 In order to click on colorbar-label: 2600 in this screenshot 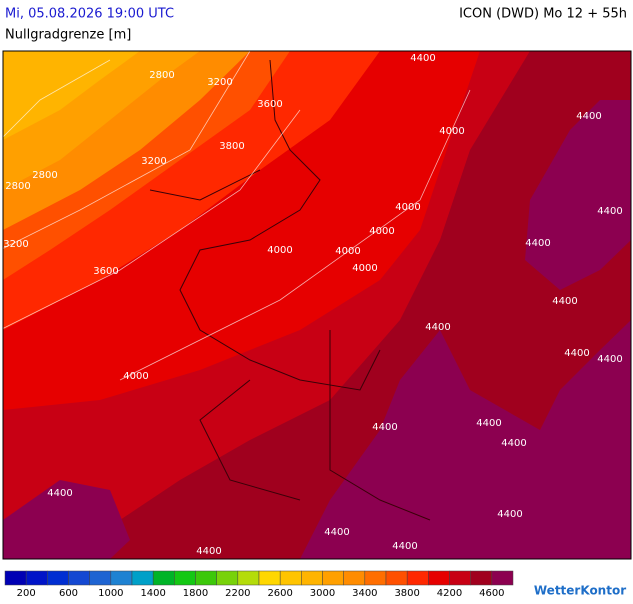, I will do `click(279, 593)`.